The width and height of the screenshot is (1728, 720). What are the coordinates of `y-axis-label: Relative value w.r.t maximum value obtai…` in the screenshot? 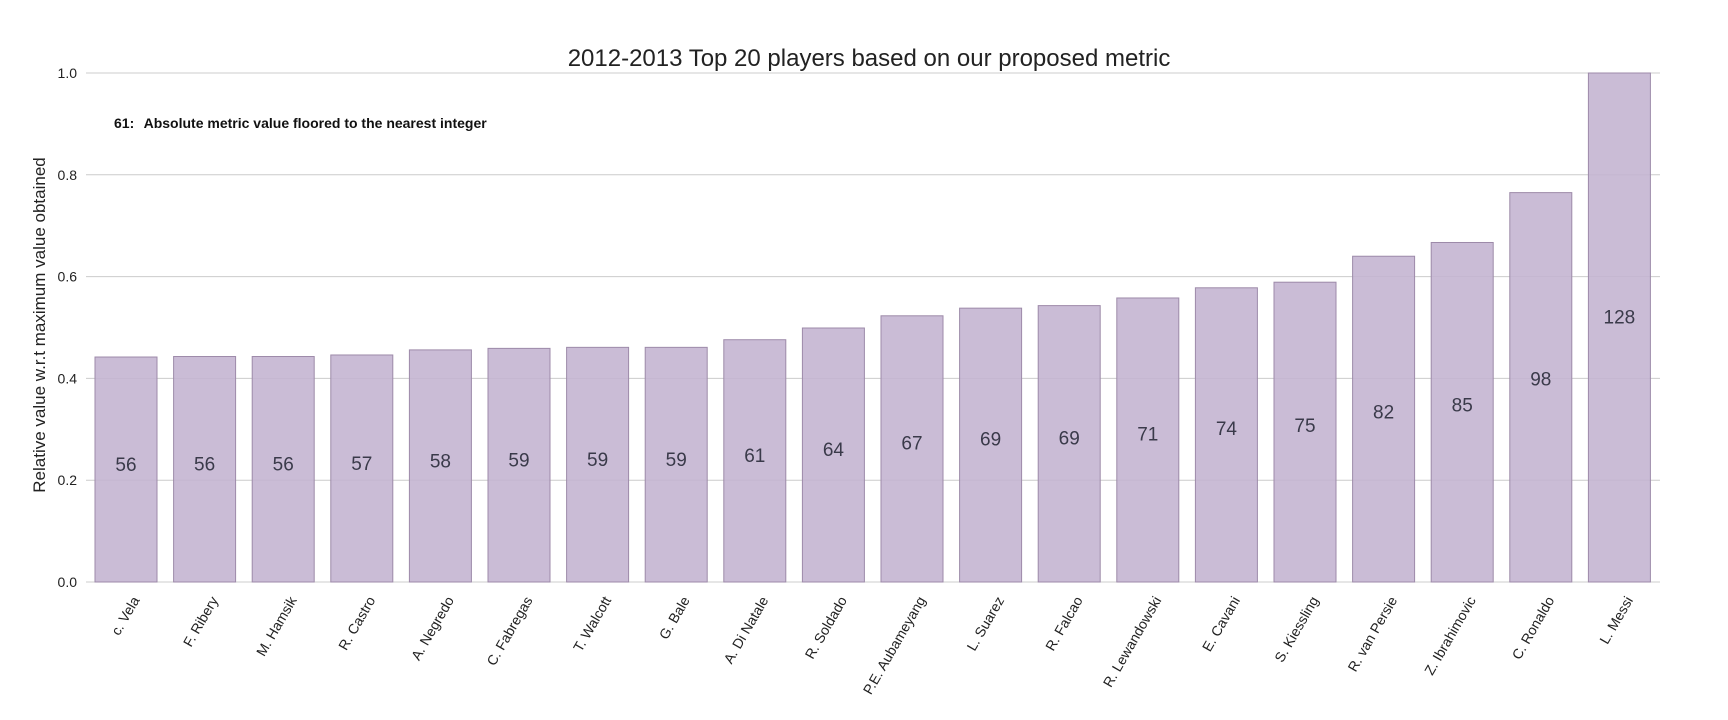 It's located at (39, 324).